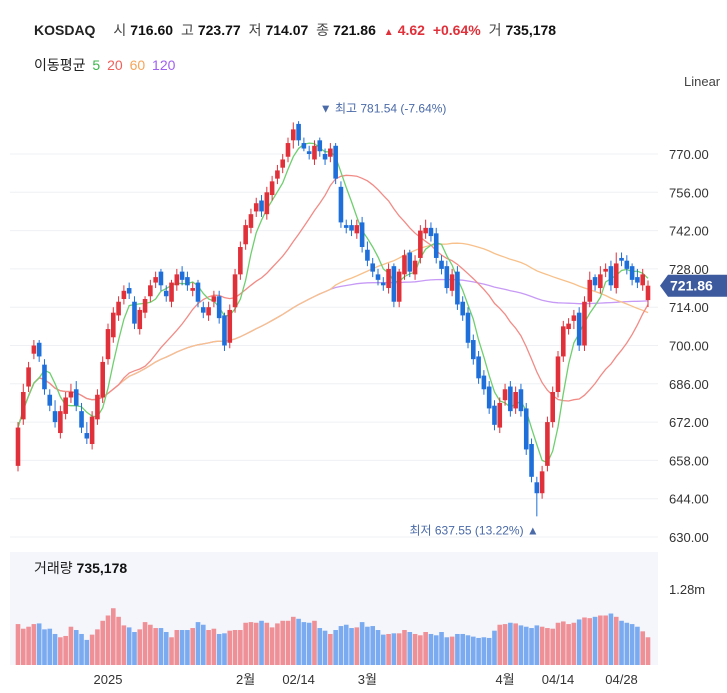 The image size is (727, 693). Describe the element at coordinates (689, 154) in the screenshot. I see `y-tick-label: 770.00` at that location.